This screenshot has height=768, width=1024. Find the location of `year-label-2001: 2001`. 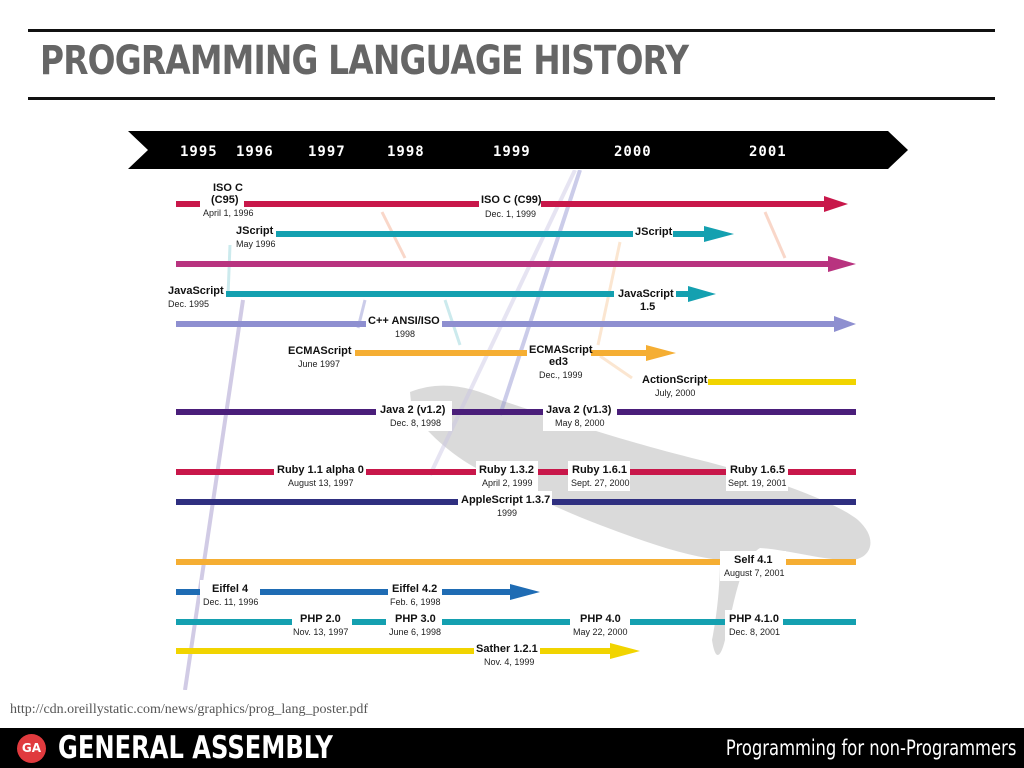

year-label-2001: 2001 is located at coordinates (768, 152).